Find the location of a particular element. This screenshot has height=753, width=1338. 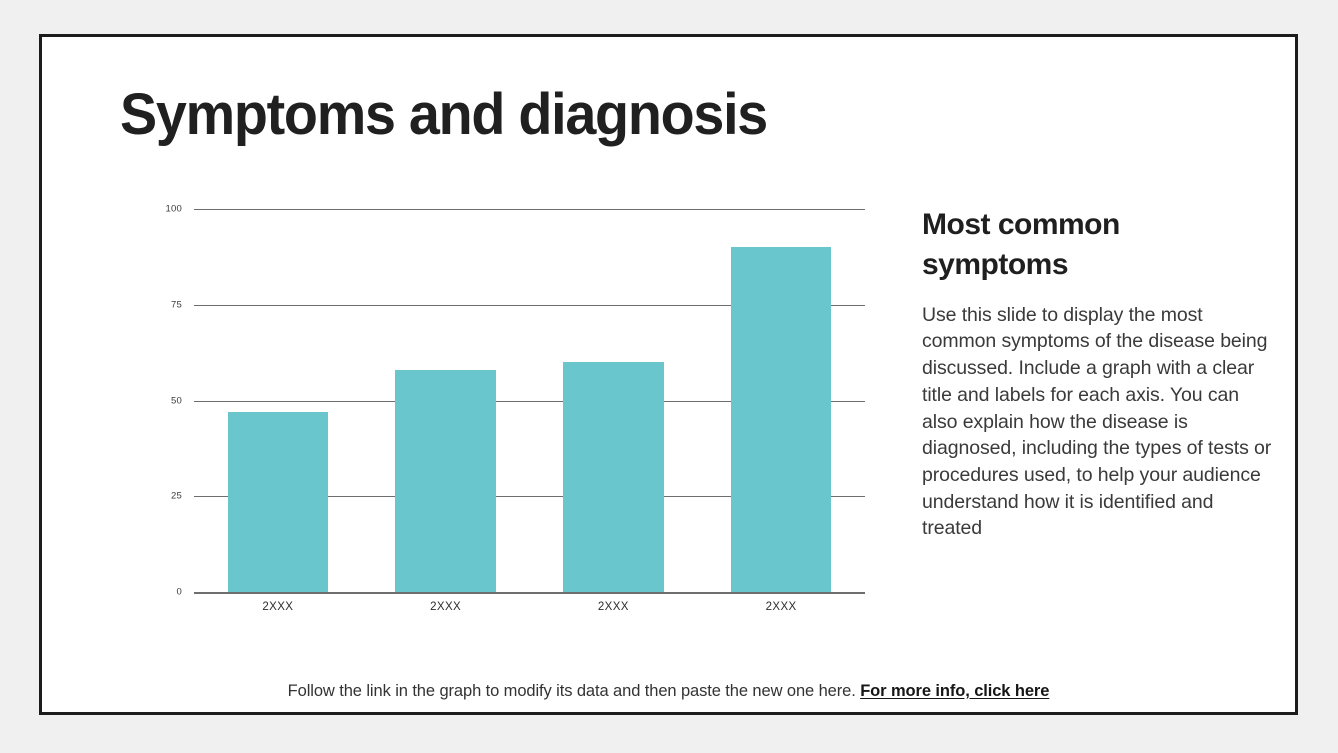

chart-y-axis-label: 75 is located at coordinates (176, 305).